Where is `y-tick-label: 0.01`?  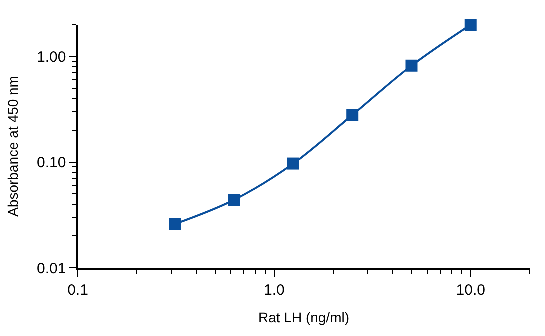 y-tick-label: 0.01 is located at coordinates (51, 269).